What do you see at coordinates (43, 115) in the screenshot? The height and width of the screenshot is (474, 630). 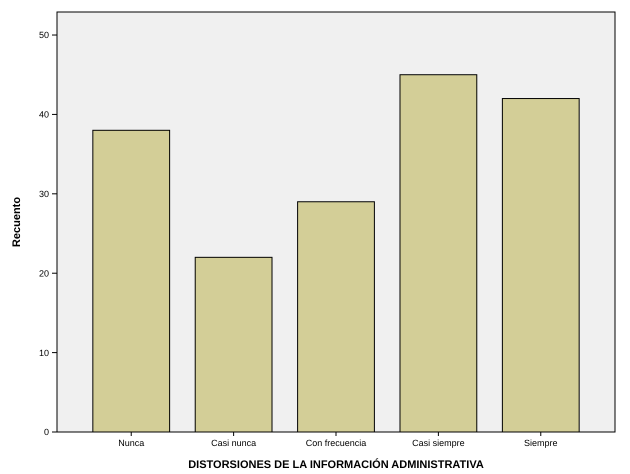 I see `y-tick-label: 40` at bounding box center [43, 115].